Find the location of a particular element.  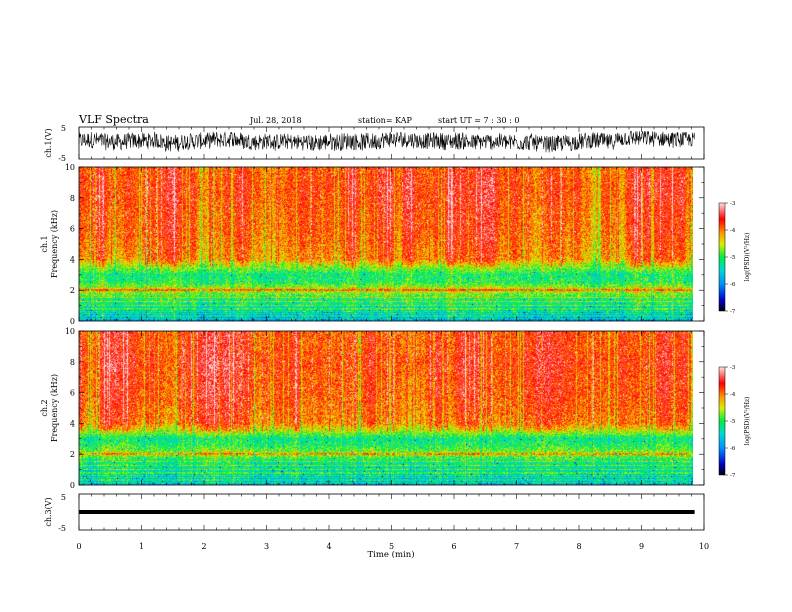

x-tick-label: 6 is located at coordinates (453, 546).